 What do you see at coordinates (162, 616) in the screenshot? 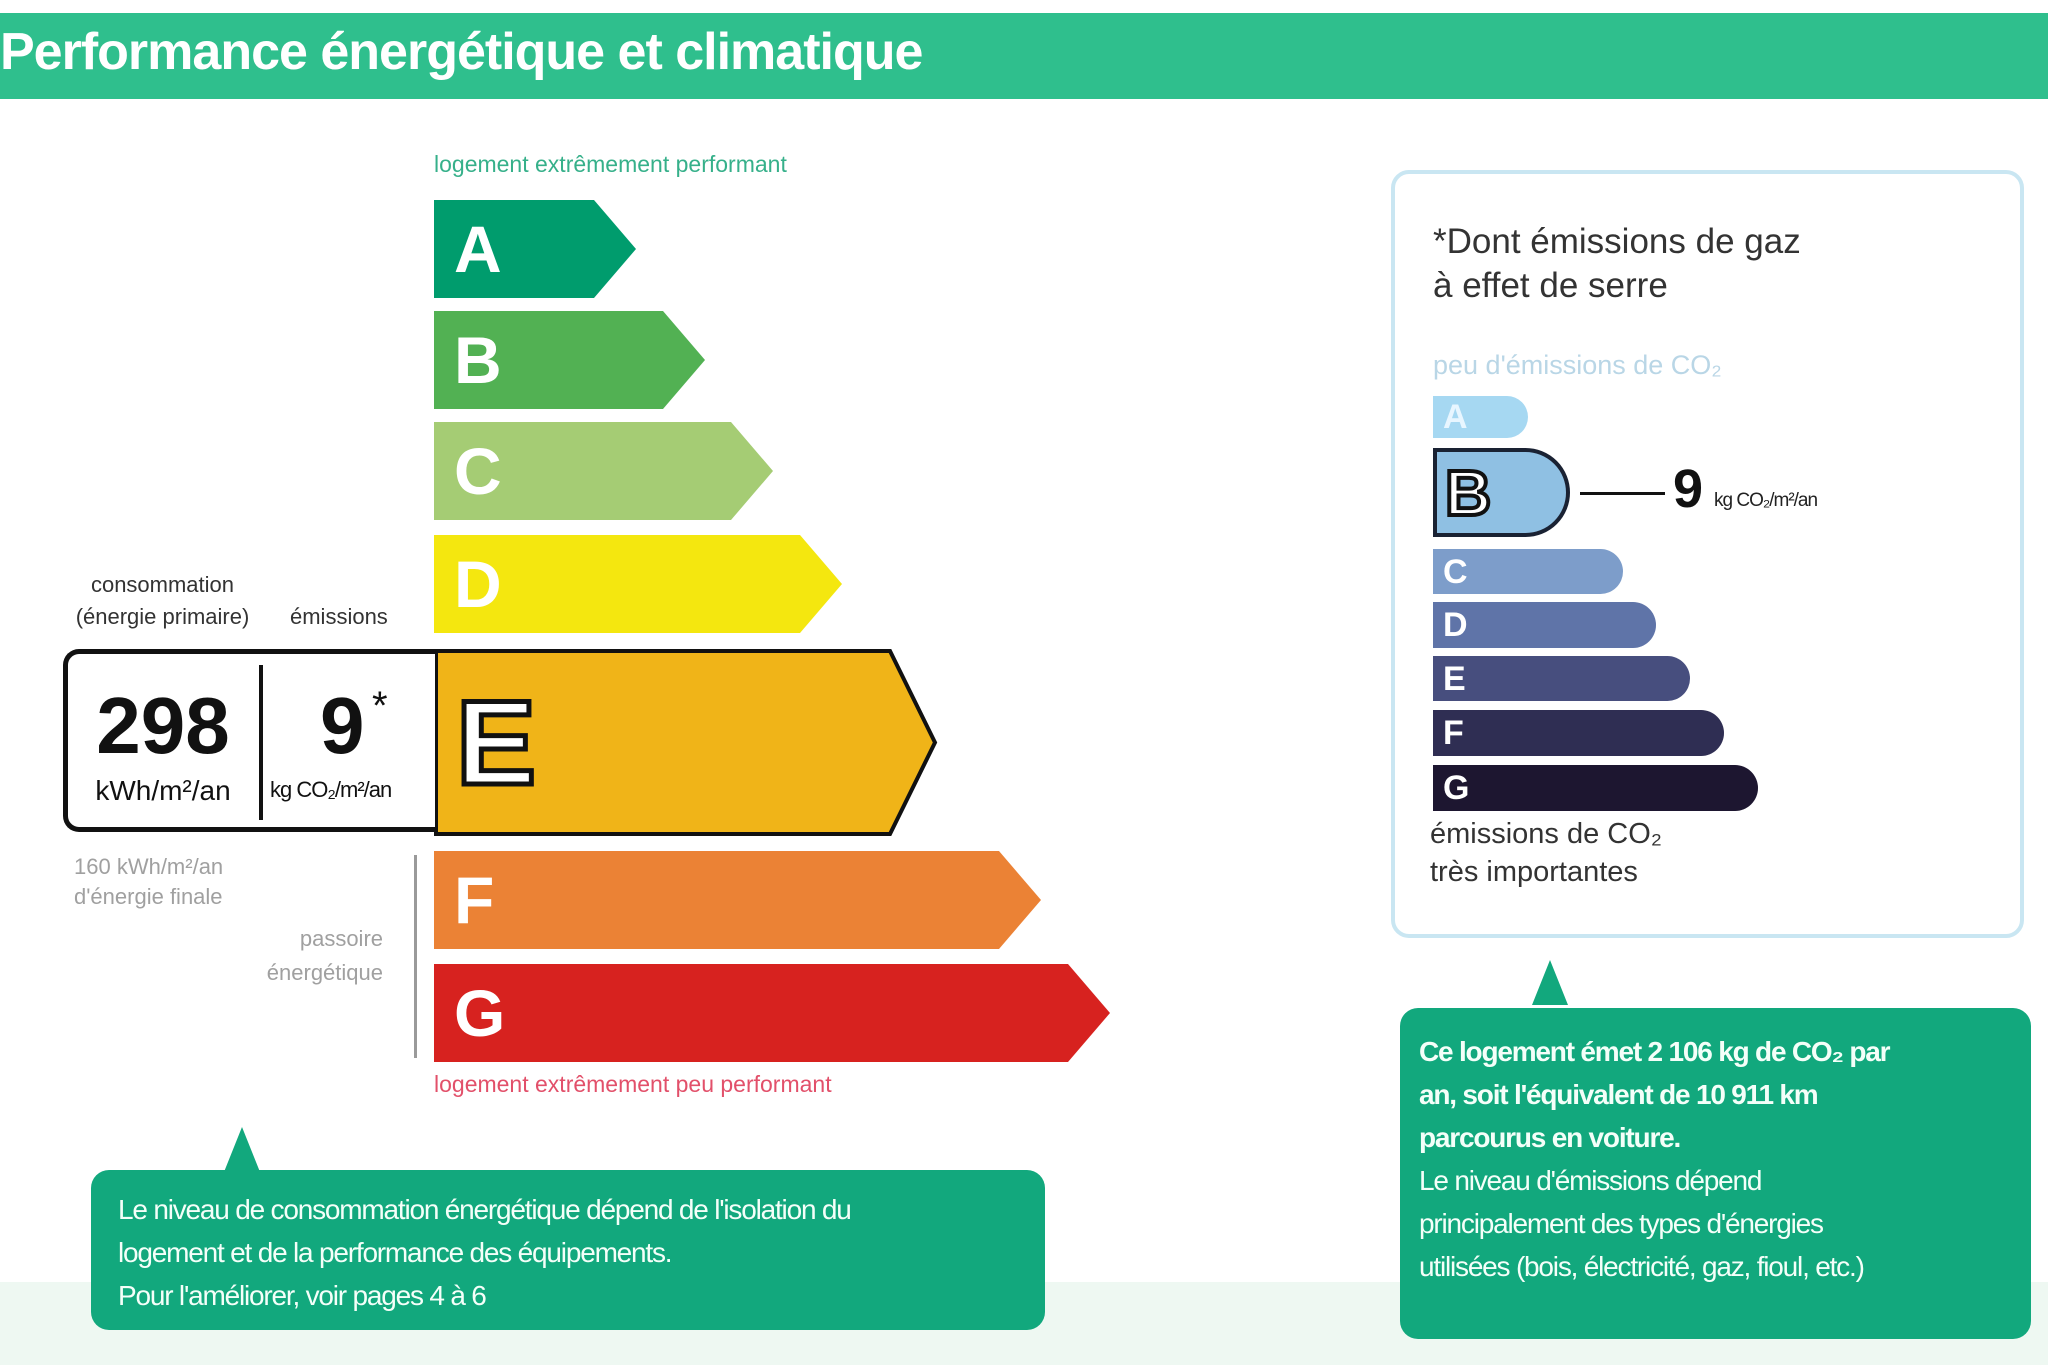
I see `consumption-label-sub: (énergie primaire)` at bounding box center [162, 616].